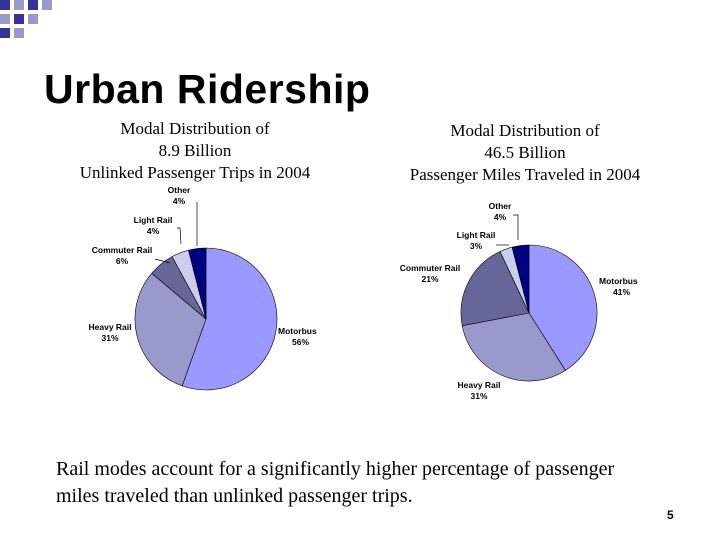  I want to click on slice-value-label: 41%, so click(621, 292).